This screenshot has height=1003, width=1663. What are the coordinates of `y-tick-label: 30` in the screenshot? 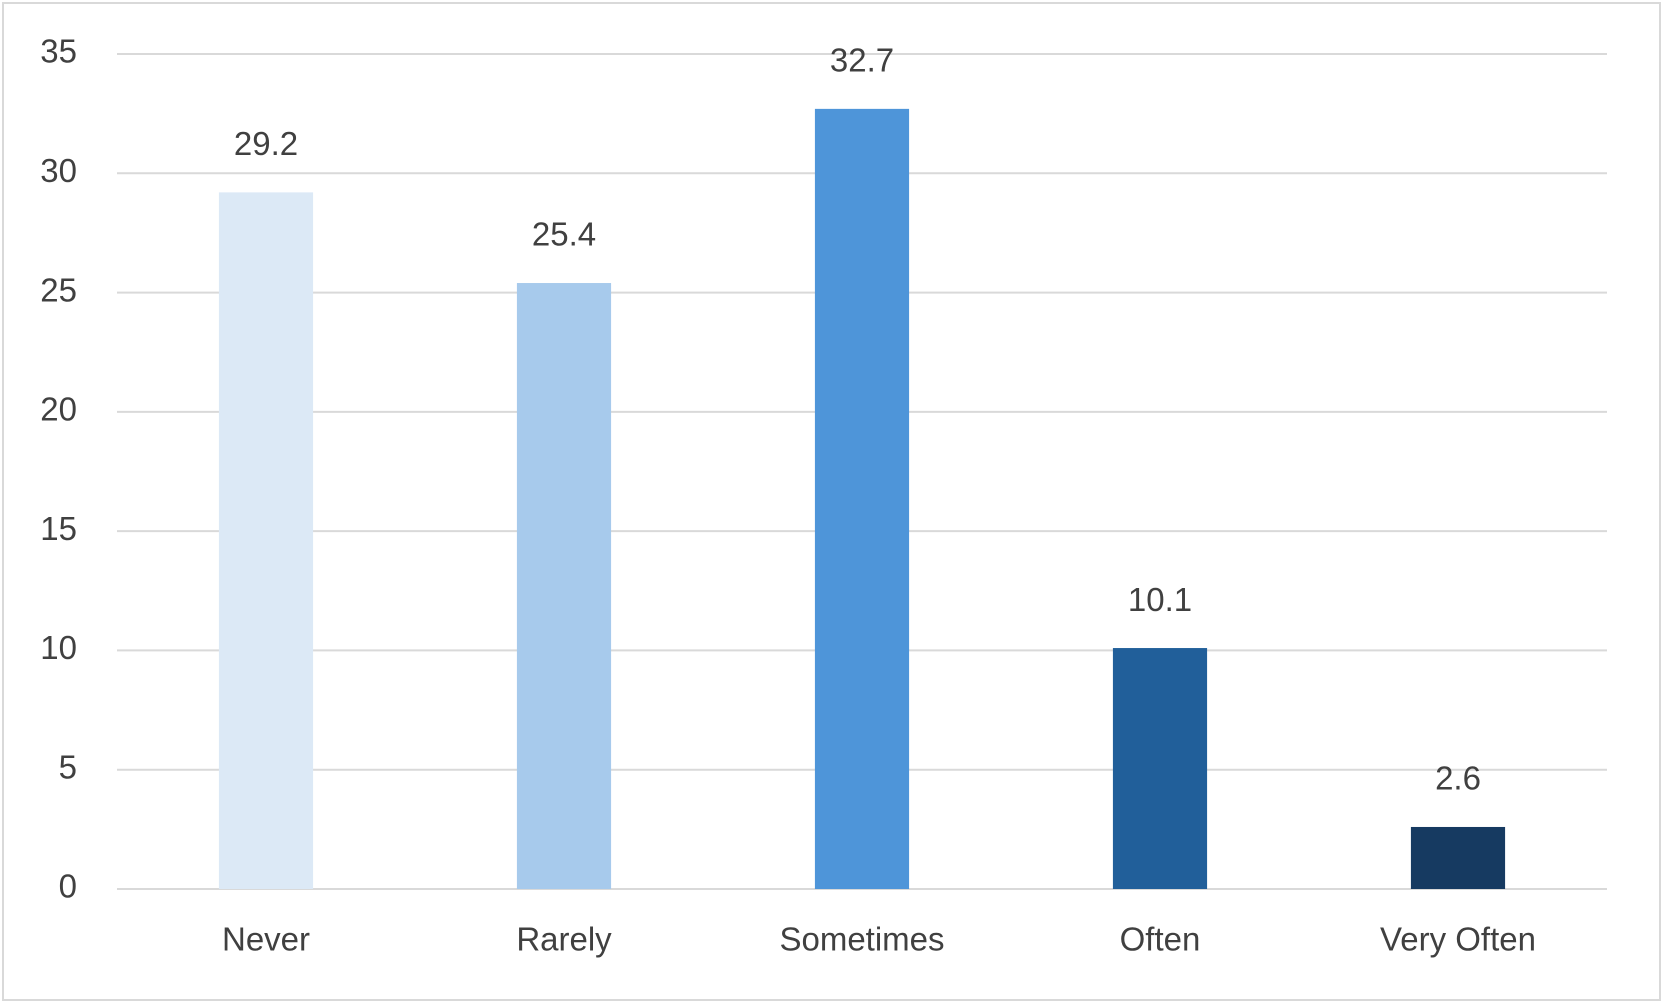 It's located at (58, 170).